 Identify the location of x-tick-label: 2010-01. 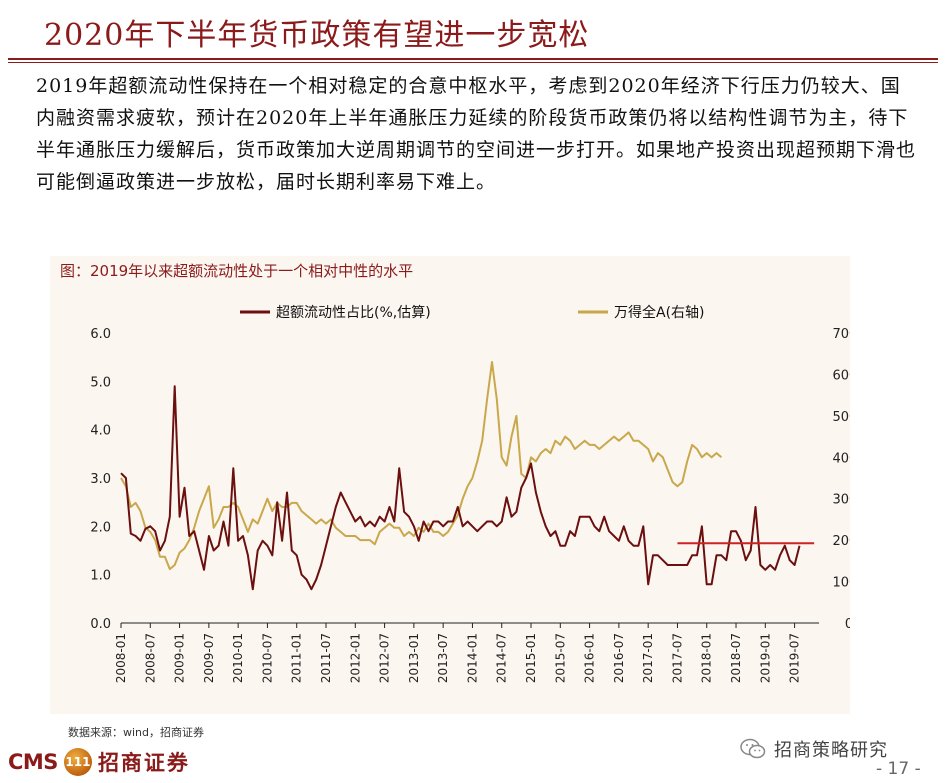
(238, 658).